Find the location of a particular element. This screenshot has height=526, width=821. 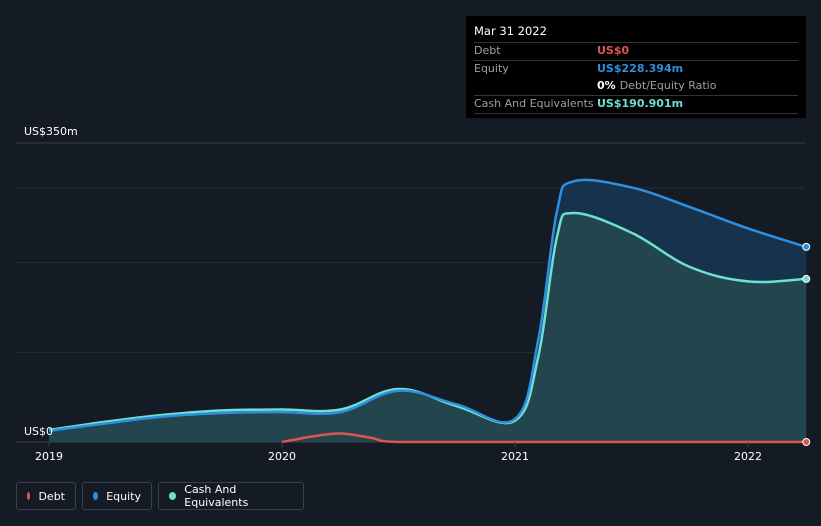

x-tick-label: 2022 is located at coordinates (748, 456).